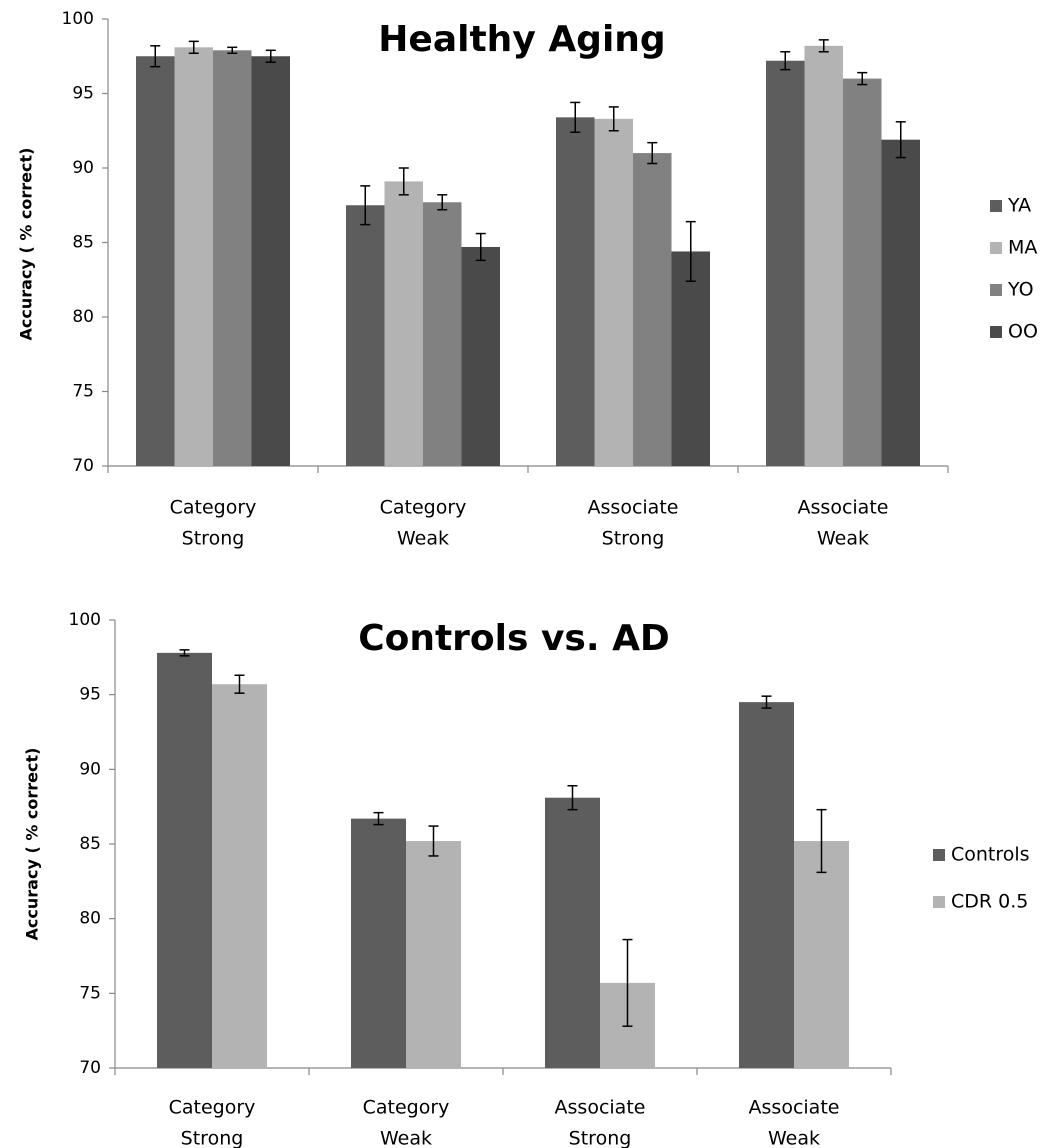 The height and width of the screenshot is (1148, 1052). Describe the element at coordinates (981, 878) in the screenshot. I see `legend: Controls CDR 0.5` at that location.